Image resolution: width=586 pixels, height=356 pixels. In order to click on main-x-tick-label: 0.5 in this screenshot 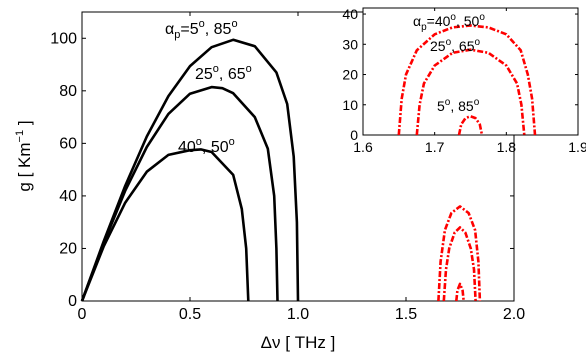, I will do `click(190, 314)`.